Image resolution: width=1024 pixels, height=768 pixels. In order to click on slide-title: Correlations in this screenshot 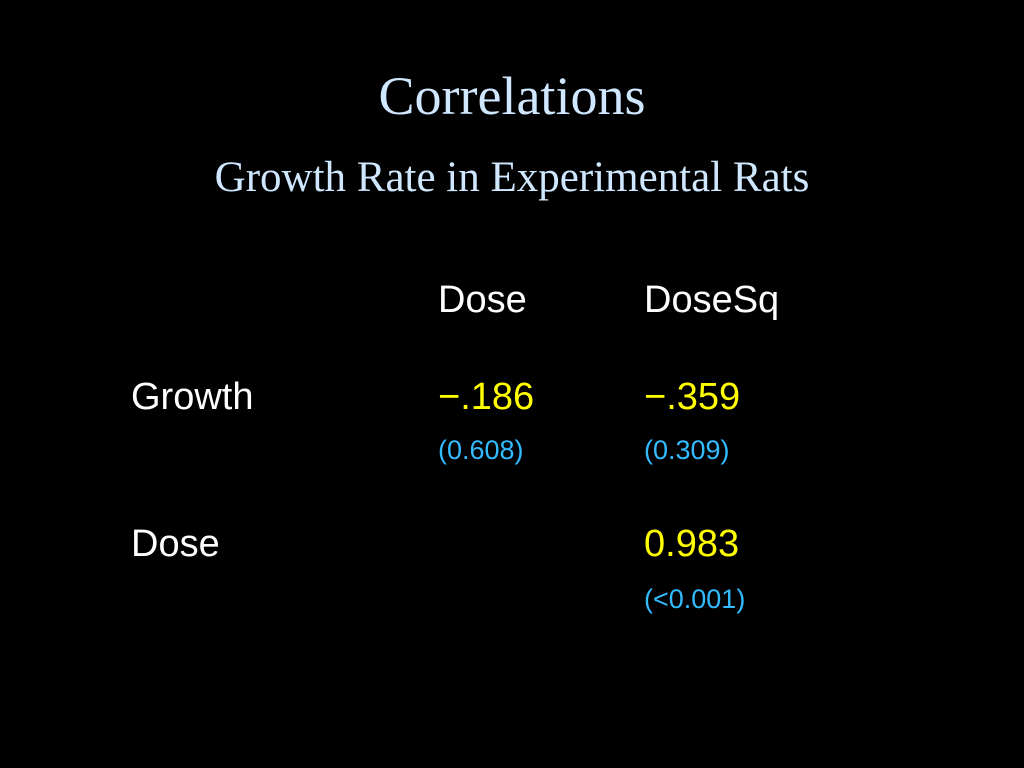, I will do `click(512, 96)`.